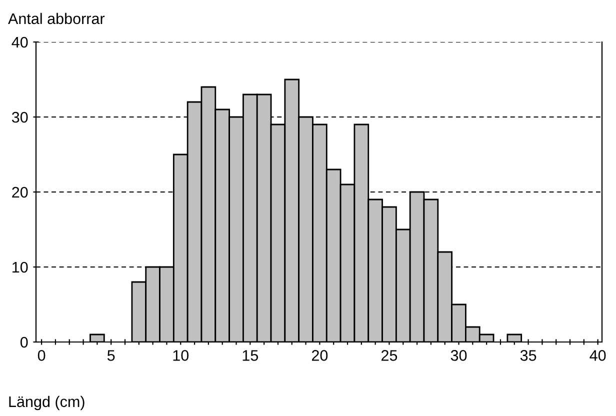  I want to click on y-tick-label: 10, so click(20, 267).